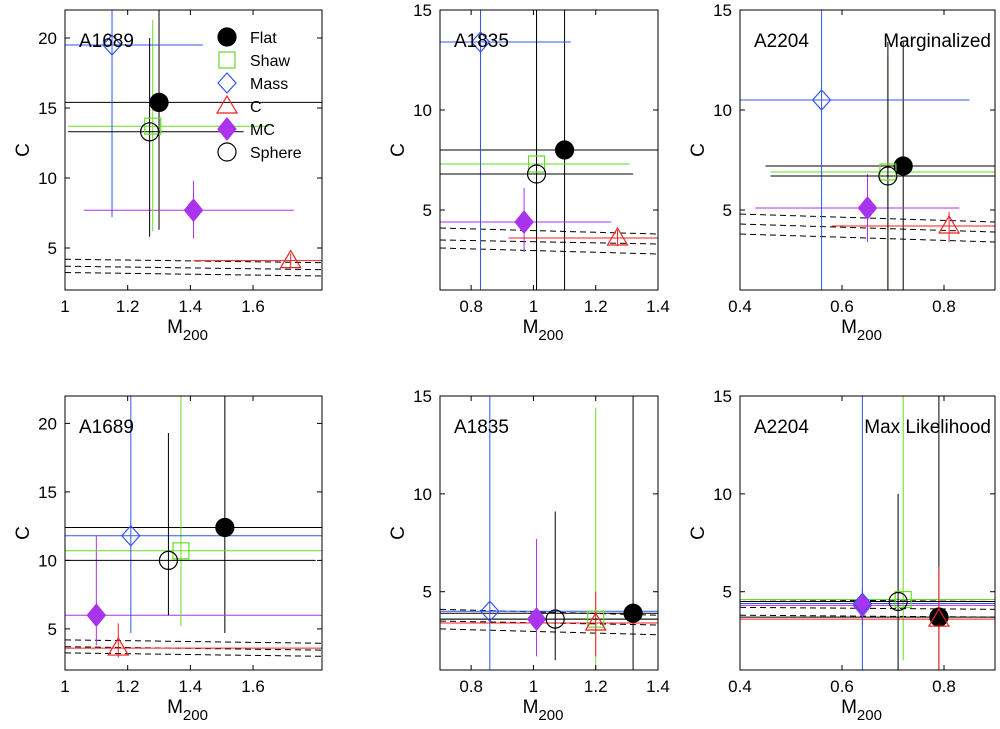 The width and height of the screenshot is (1000, 729). I want to click on legend-label-flat: Flat, so click(263, 38).